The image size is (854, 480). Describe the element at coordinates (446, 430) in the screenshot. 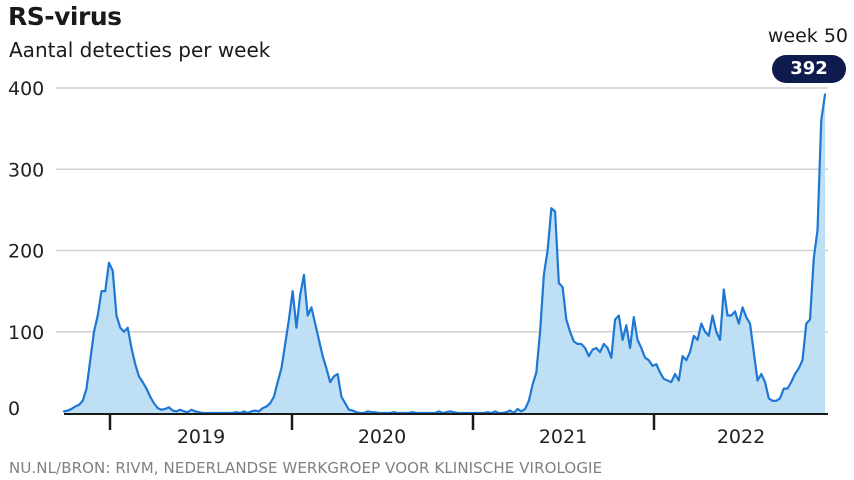

I see `x-axis: 2019 2020 2021 2022` at that location.